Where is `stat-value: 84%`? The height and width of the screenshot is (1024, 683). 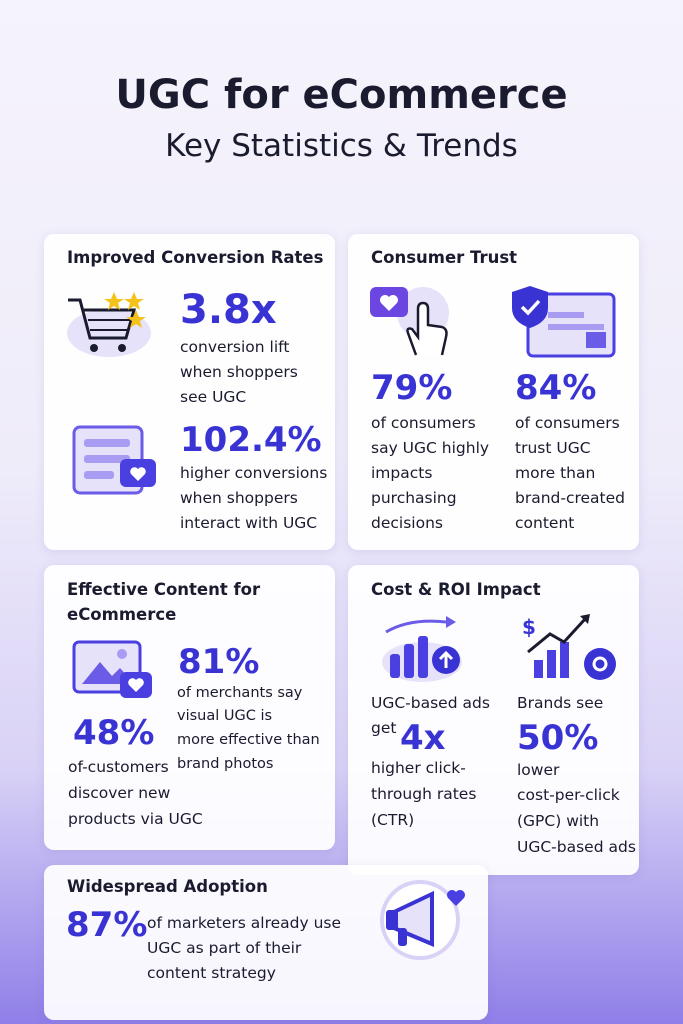
stat-value: 84% is located at coordinates (556, 388).